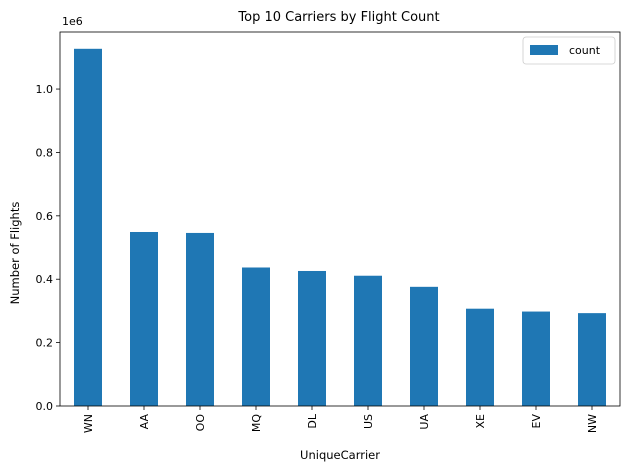  What do you see at coordinates (592, 423) in the screenshot?
I see `x-tick-label-nw: NW` at bounding box center [592, 423].